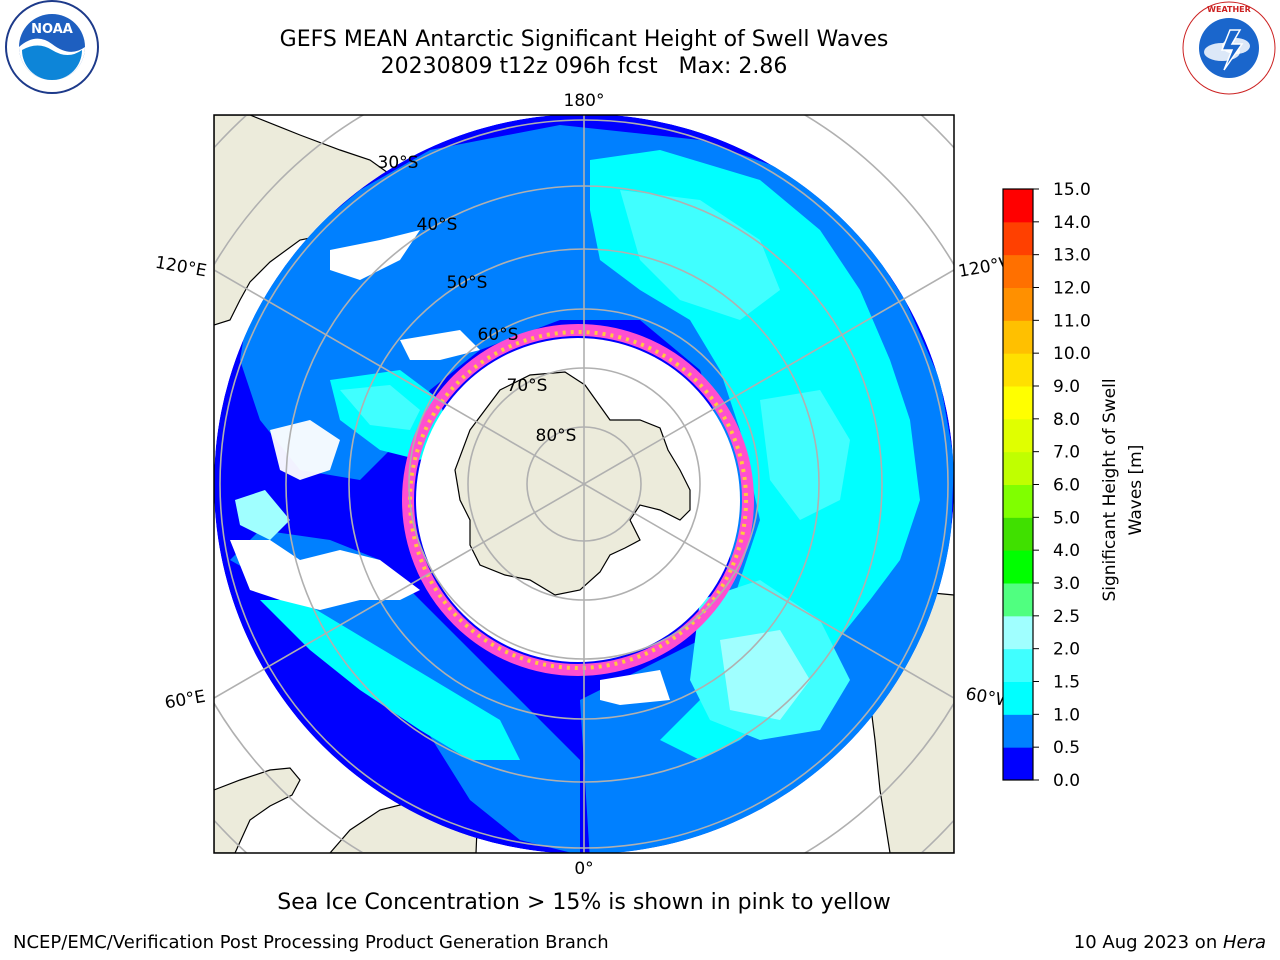 The width and height of the screenshot is (1280, 960). Describe the element at coordinates (572, 483) in the screenshot. I see `antarctica` at that location.